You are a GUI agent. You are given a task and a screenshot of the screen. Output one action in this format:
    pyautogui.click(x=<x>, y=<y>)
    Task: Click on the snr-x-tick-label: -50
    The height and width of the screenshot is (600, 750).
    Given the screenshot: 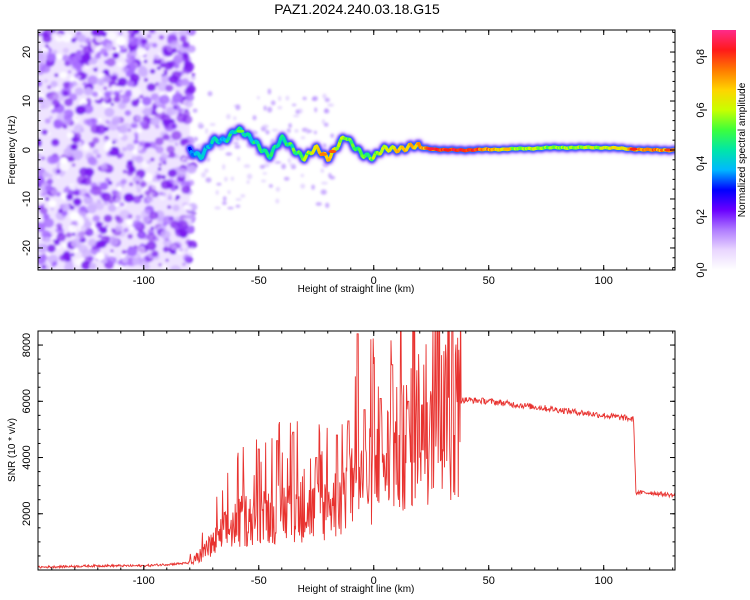 What is the action you would take?
    pyautogui.click(x=259, y=581)
    